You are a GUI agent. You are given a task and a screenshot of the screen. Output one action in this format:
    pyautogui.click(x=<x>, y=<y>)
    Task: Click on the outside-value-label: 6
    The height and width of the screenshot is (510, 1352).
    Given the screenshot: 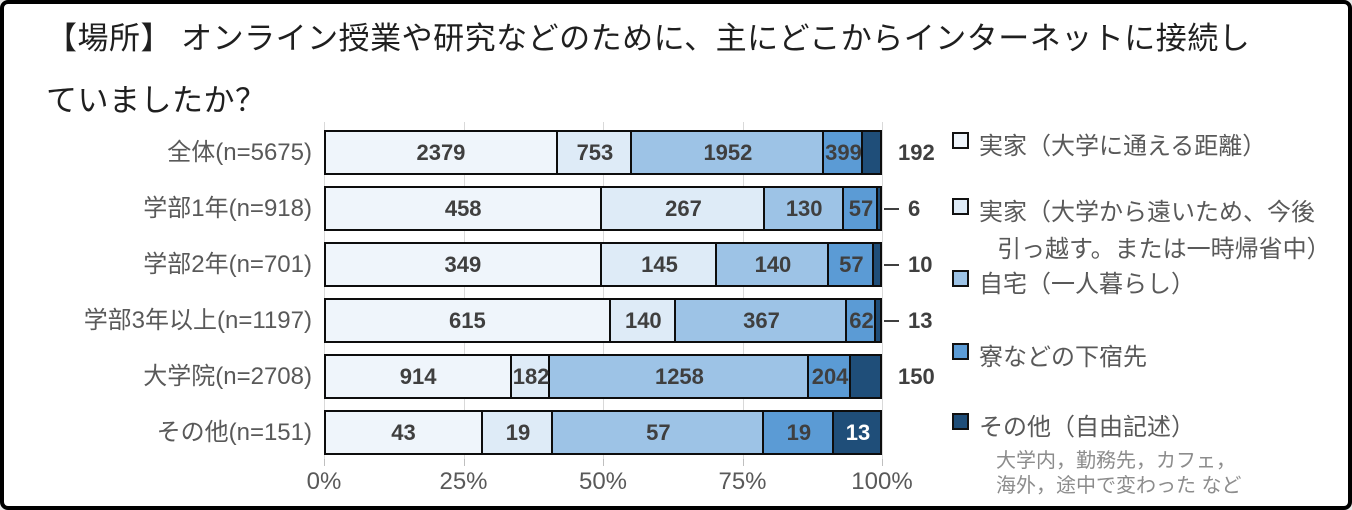 What is the action you would take?
    pyautogui.click(x=914, y=208)
    